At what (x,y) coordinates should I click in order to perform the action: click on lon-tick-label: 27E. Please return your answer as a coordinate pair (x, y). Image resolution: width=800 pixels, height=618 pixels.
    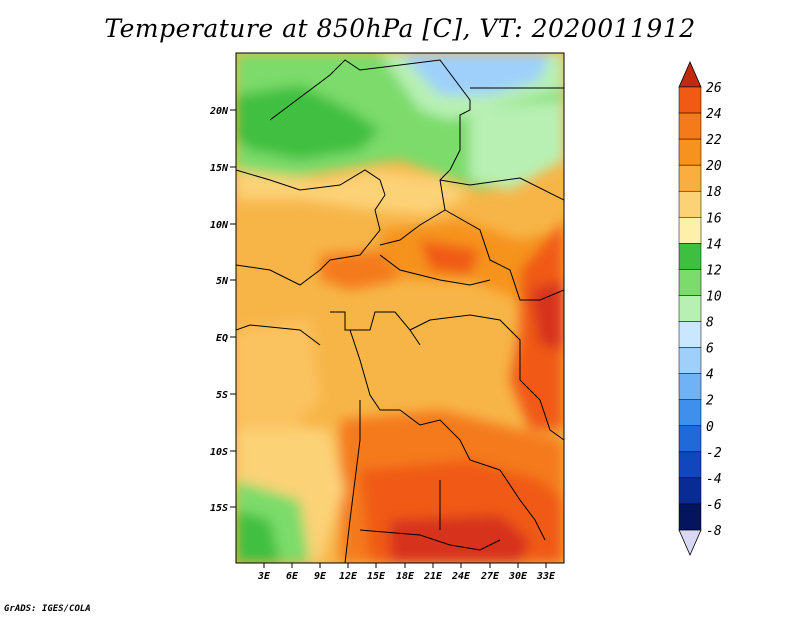
    Looking at the image, I should click on (490, 576).